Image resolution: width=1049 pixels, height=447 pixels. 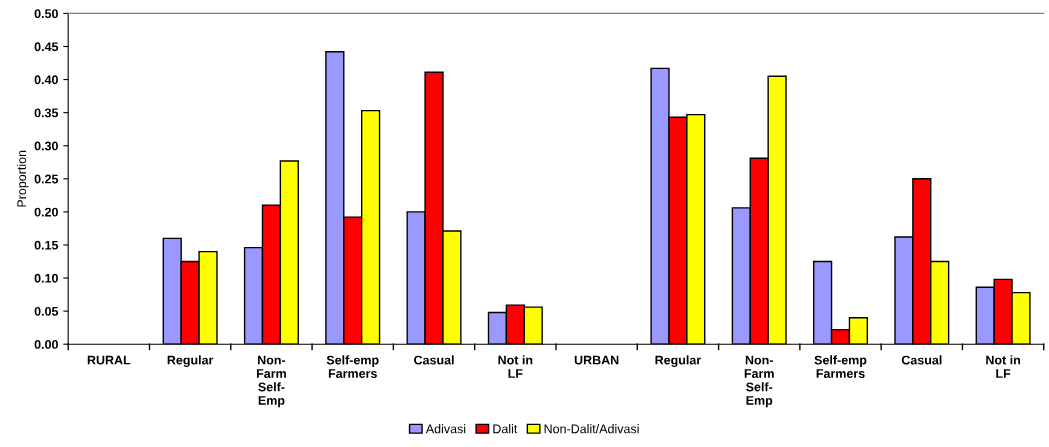 I want to click on y-tick-label: 0.05, so click(x=46, y=311).